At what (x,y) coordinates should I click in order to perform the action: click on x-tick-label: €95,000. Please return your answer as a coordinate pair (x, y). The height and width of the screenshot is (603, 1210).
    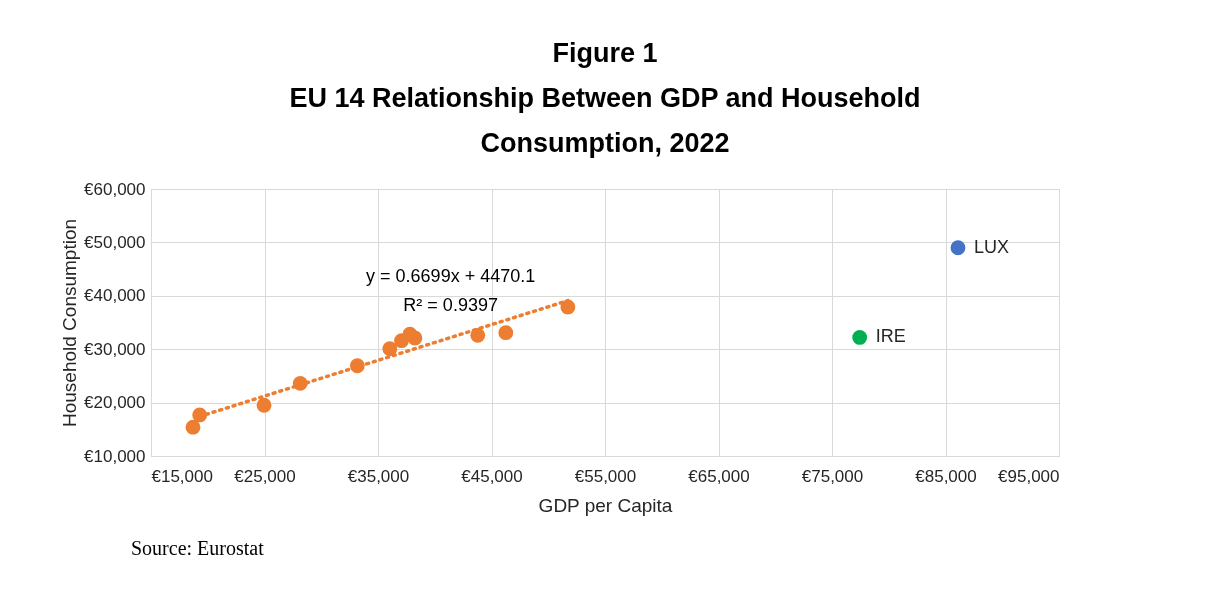
    Looking at the image, I should click on (1029, 476).